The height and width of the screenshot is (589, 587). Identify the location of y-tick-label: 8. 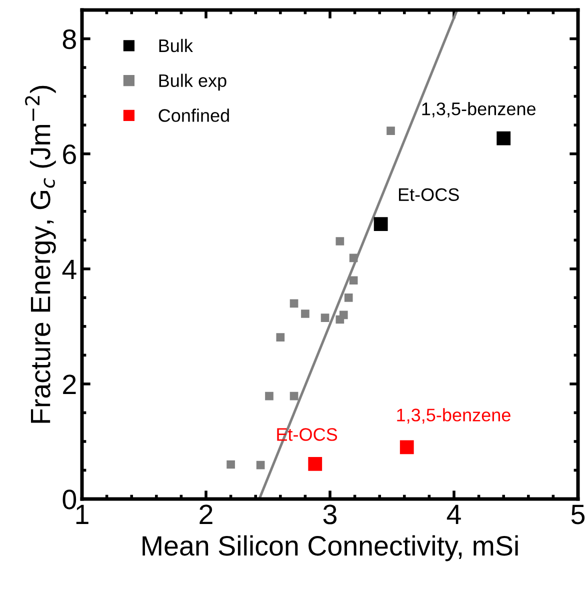
(69, 39).